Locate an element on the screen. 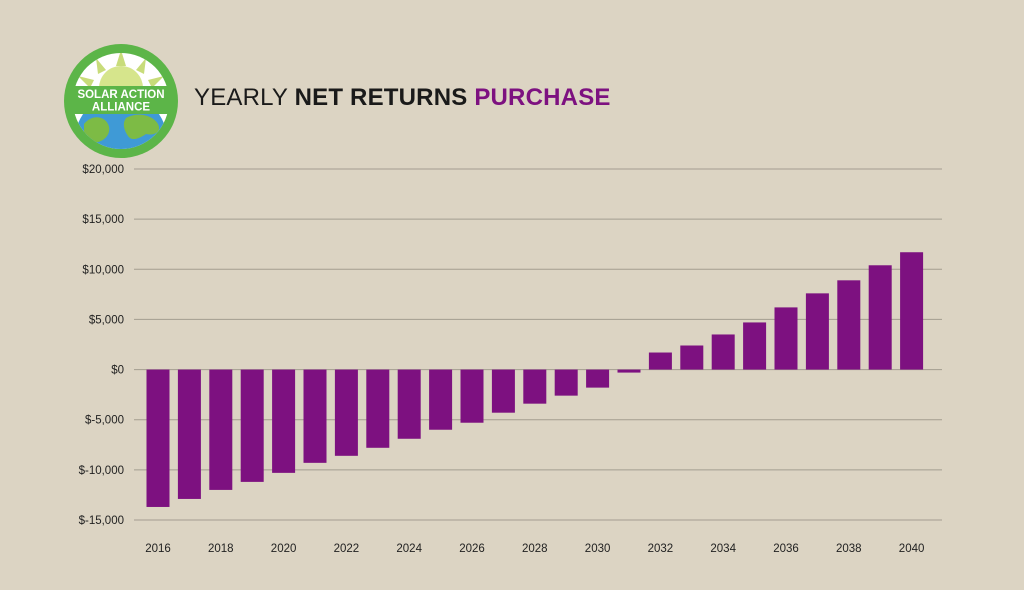  bar-2032 is located at coordinates (660, 361).